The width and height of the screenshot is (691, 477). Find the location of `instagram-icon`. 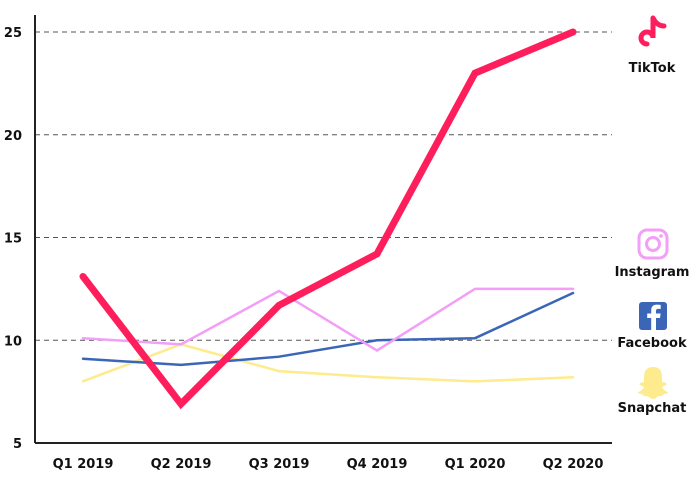

instagram-icon is located at coordinates (653, 244).